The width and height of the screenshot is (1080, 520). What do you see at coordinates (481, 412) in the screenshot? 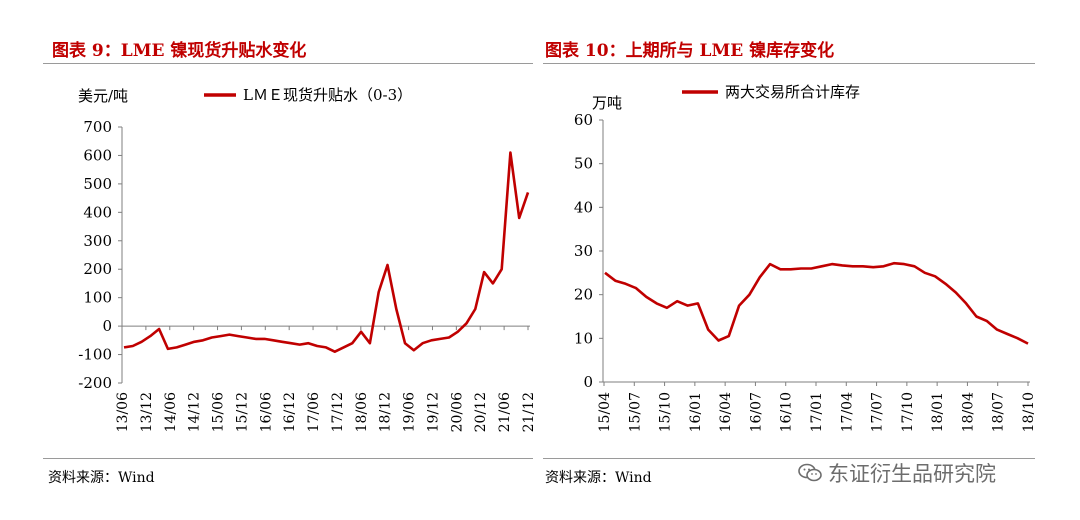
I see `x-tick-label: 20/12` at bounding box center [481, 412].